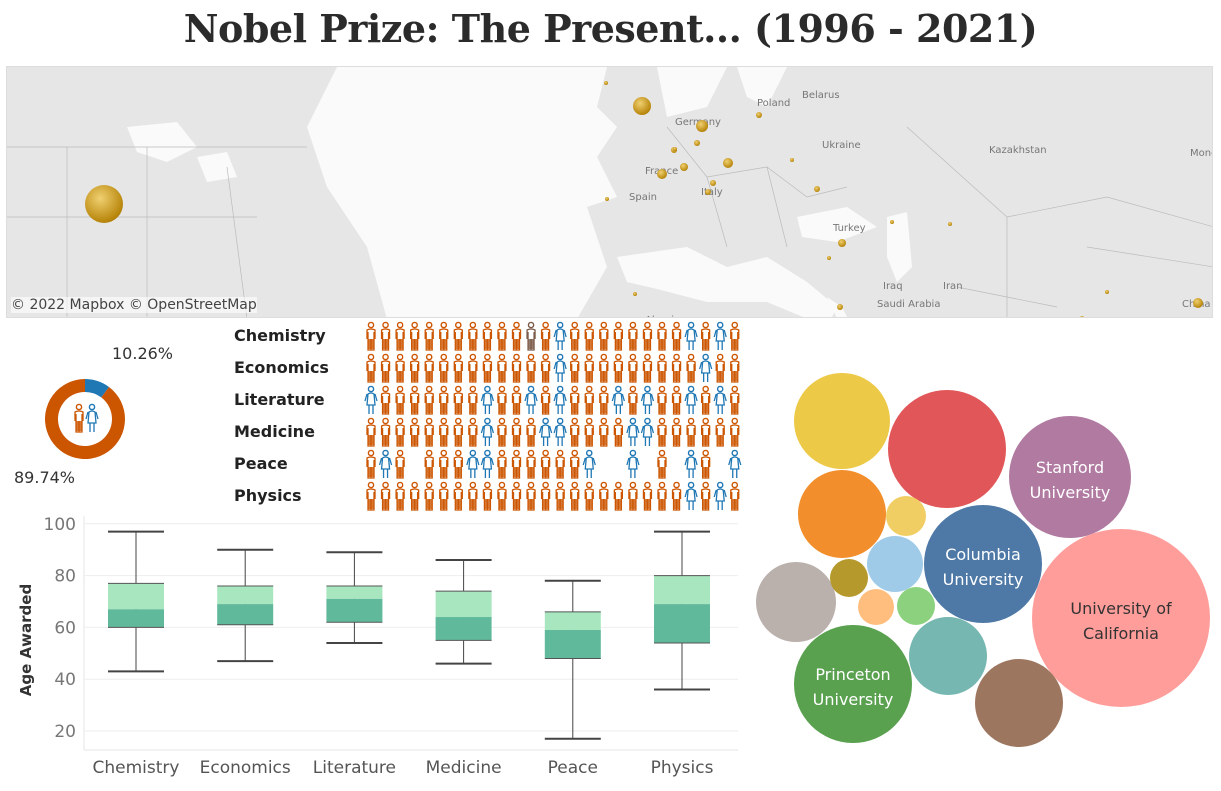 Image resolution: width=1221 pixels, height=791 pixels. I want to click on bubble-label: University of California, so click(1121, 621).